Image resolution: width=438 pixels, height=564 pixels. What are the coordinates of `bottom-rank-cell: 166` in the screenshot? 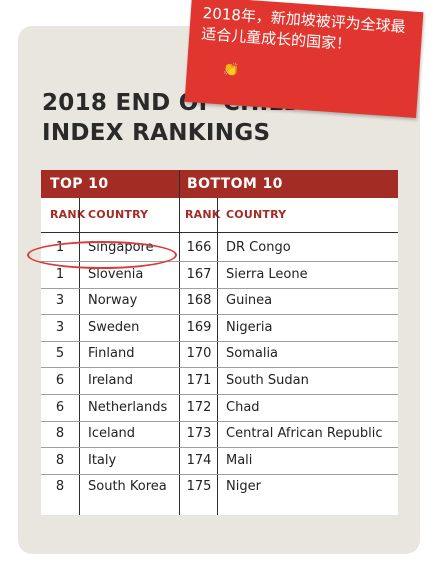 It's located at (199, 247).